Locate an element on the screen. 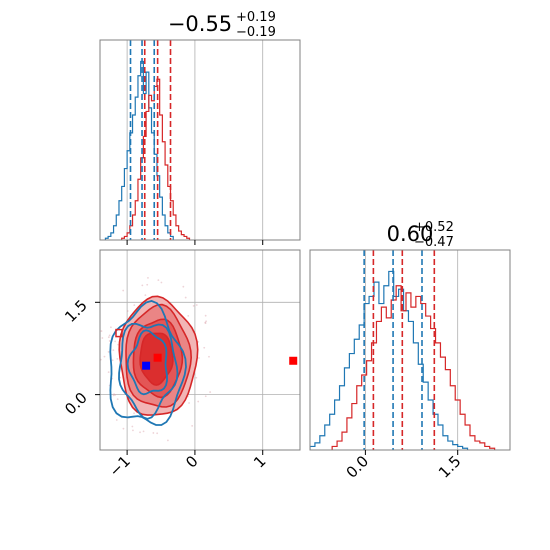 This screenshot has height=550, width=550. contour-x-label-2: 1 is located at coordinates (259, 461).